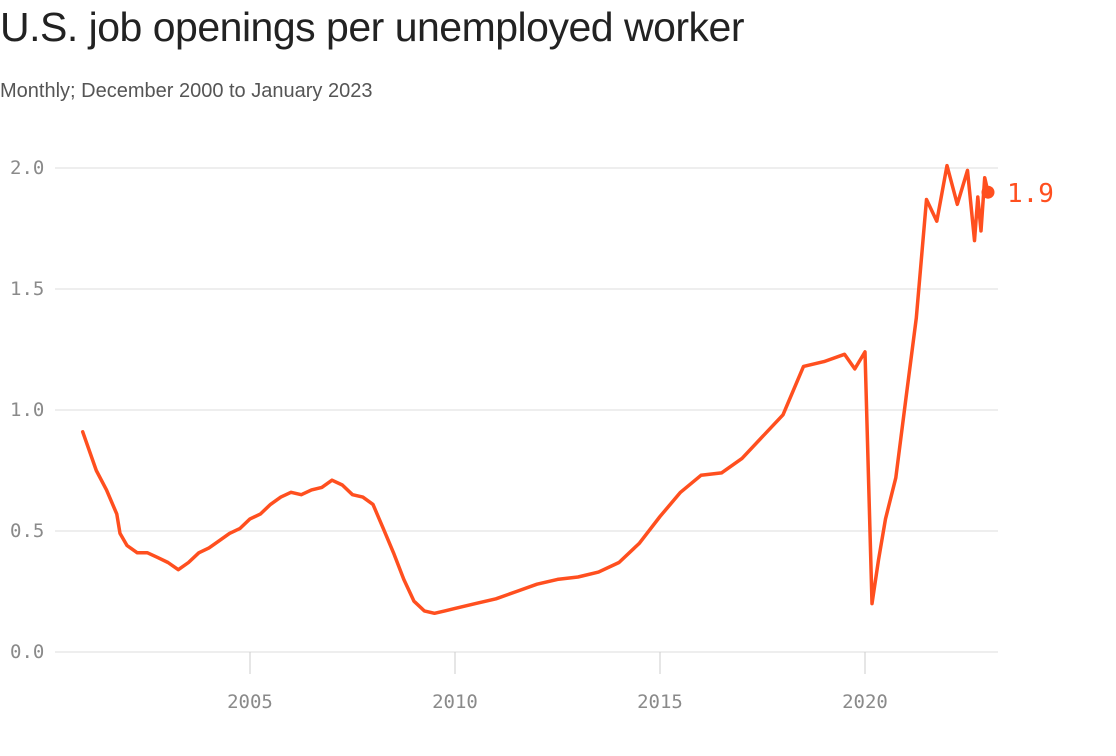 Image resolution: width=1116 pixels, height=756 pixels. Describe the element at coordinates (455, 702) in the screenshot. I see `x-tick-label: 2010` at that location.